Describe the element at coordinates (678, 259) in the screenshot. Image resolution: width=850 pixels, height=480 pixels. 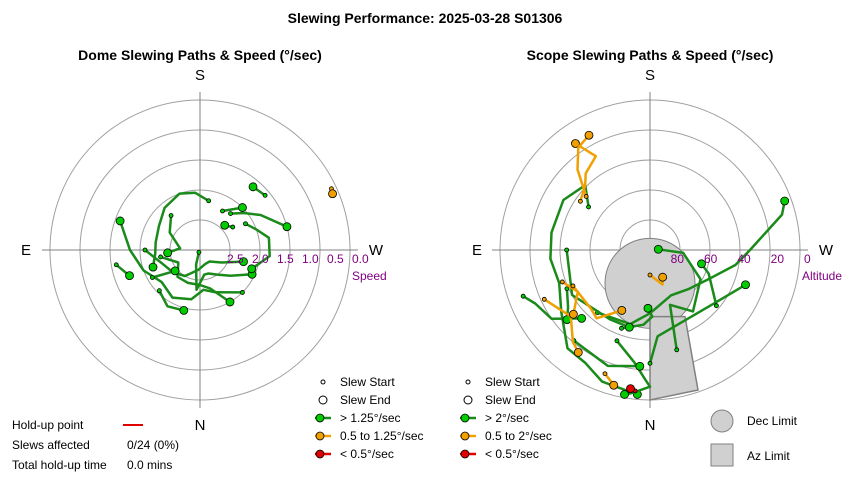
I see `scope-tick-label: 80` at that location.